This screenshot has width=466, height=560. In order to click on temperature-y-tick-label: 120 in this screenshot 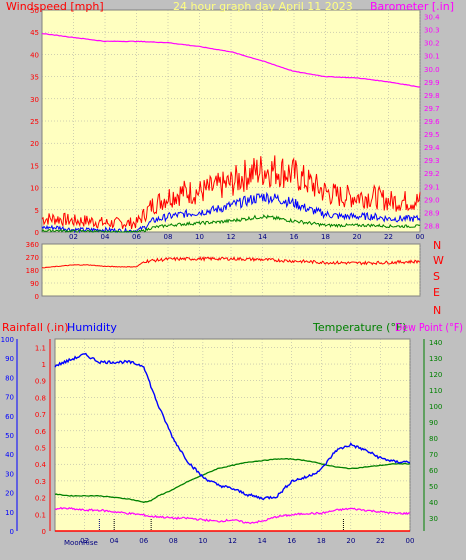, I will do `click(435, 375)`.